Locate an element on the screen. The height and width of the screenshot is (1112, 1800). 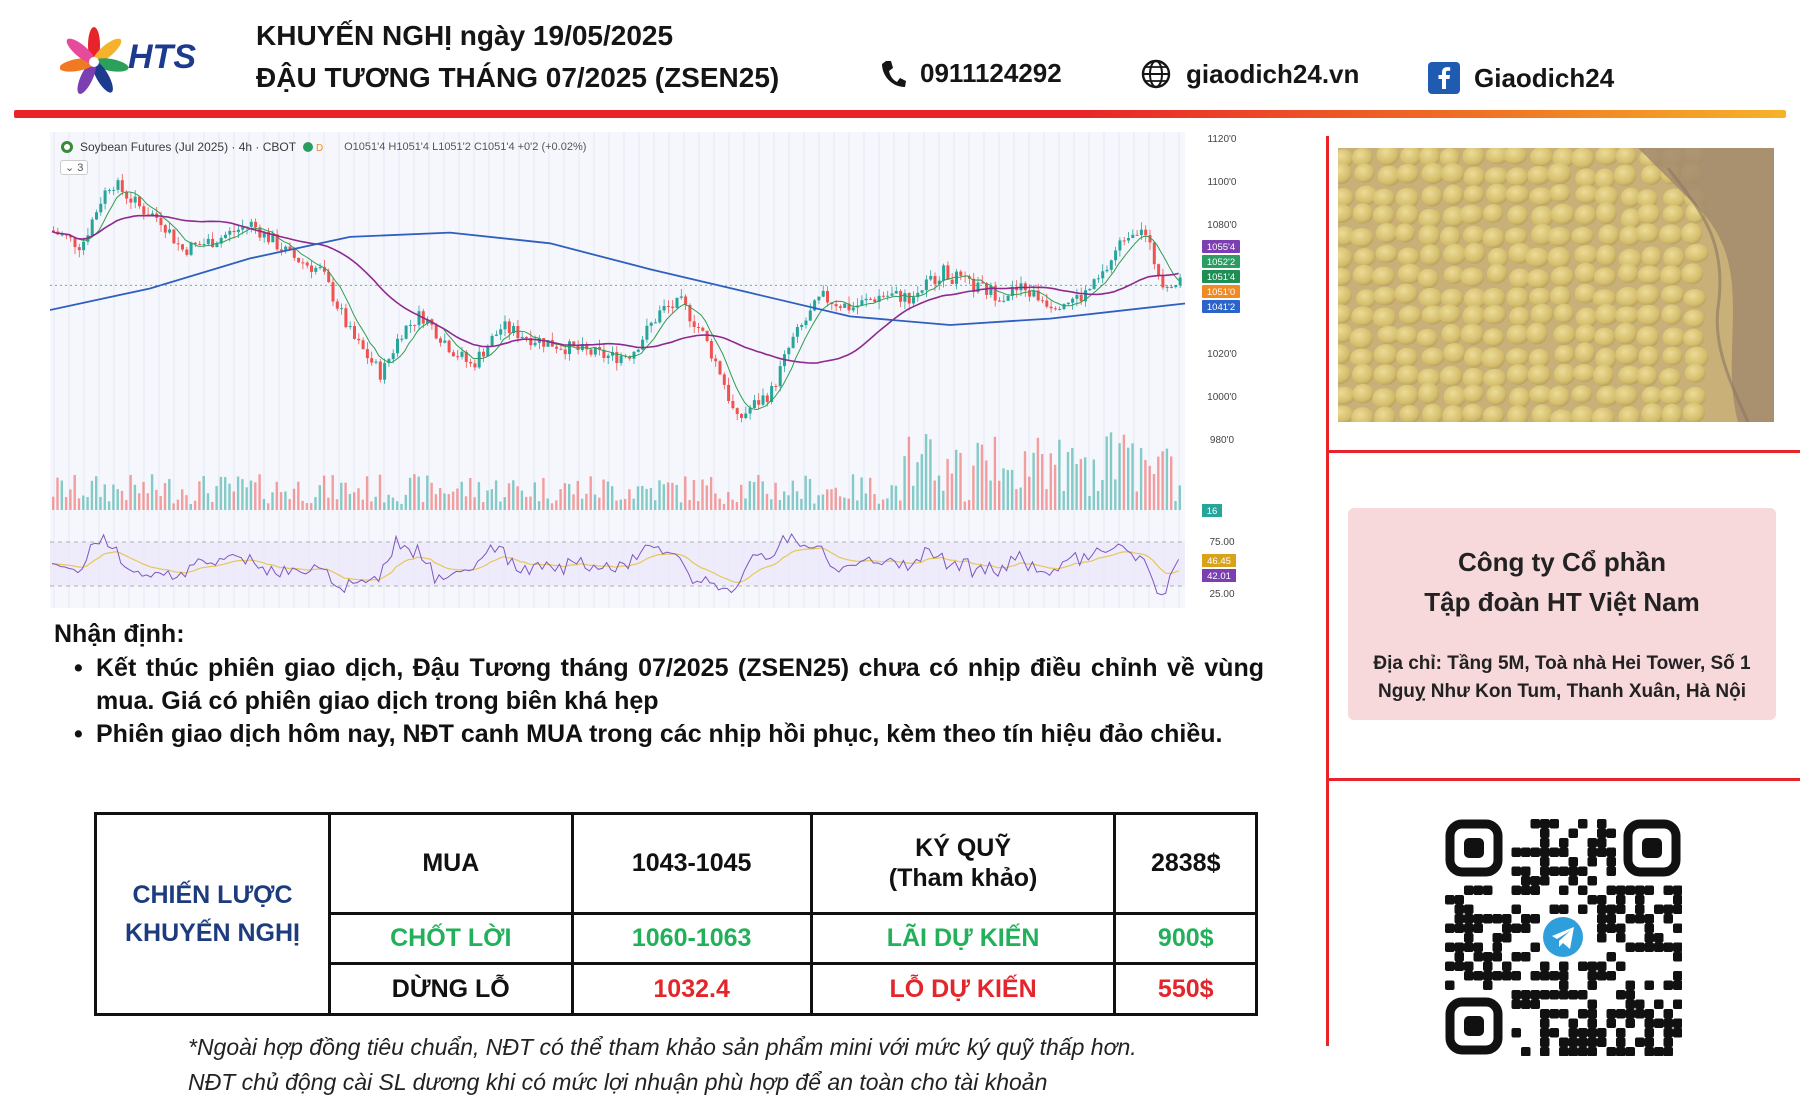
qr-code-icon is located at coordinates (1563, 937).